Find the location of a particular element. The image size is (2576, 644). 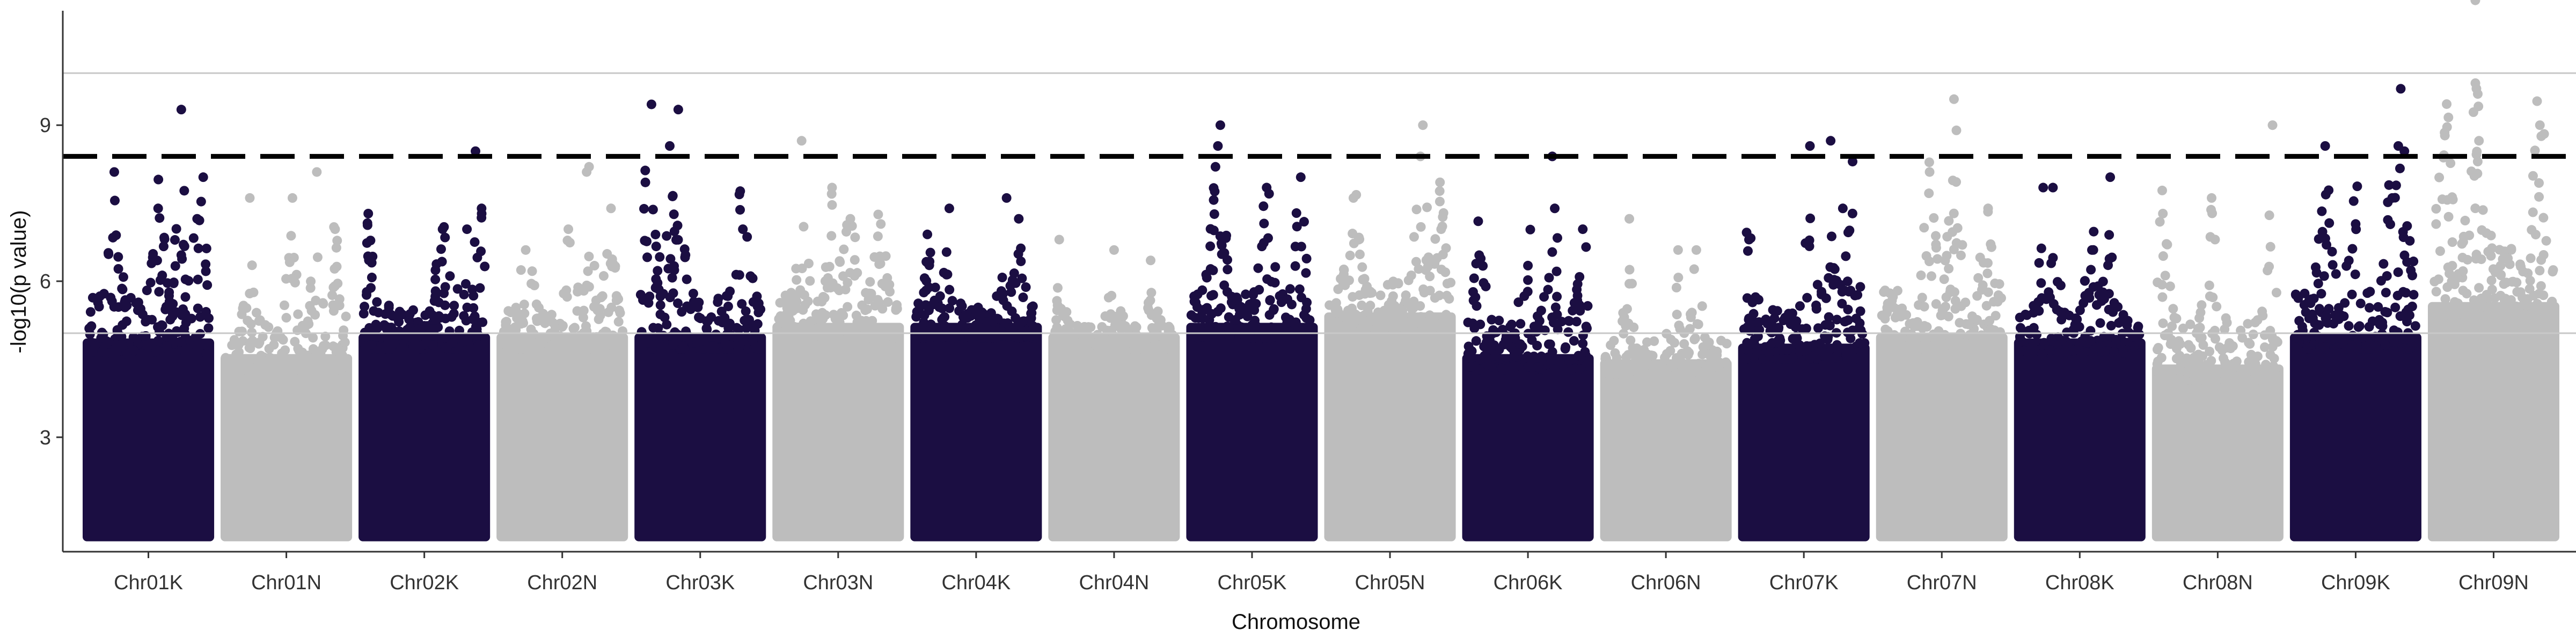

series-Chr04N is located at coordinates (1114, 388).